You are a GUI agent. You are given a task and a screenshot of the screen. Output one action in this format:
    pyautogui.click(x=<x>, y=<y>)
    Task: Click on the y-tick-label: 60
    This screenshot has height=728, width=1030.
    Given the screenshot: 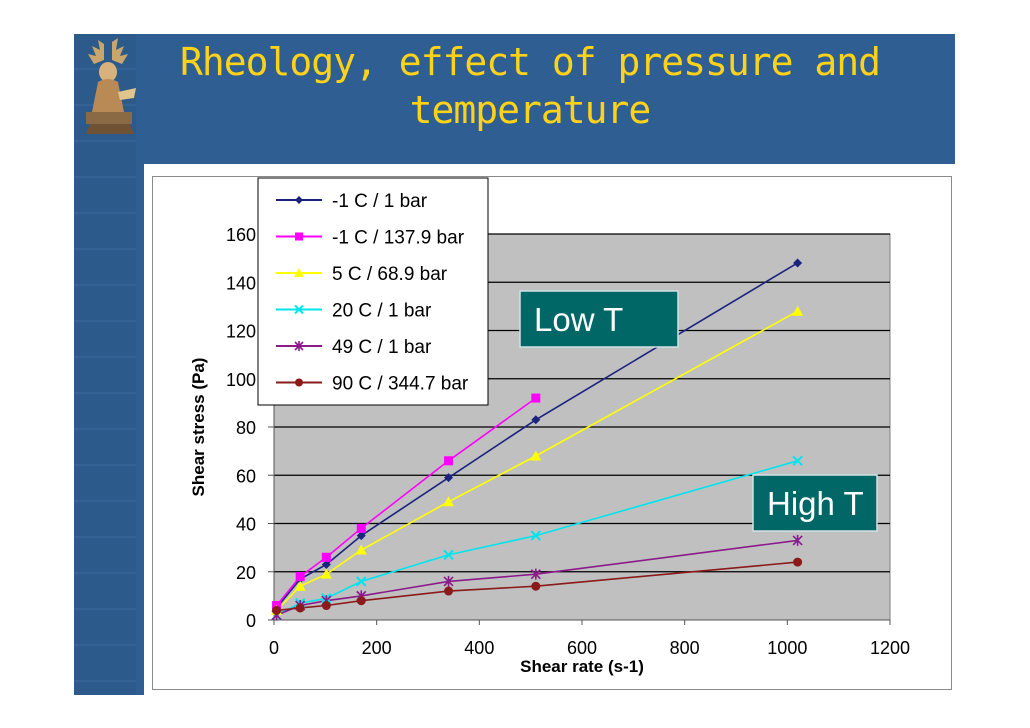 What is the action you would take?
    pyautogui.click(x=246, y=476)
    